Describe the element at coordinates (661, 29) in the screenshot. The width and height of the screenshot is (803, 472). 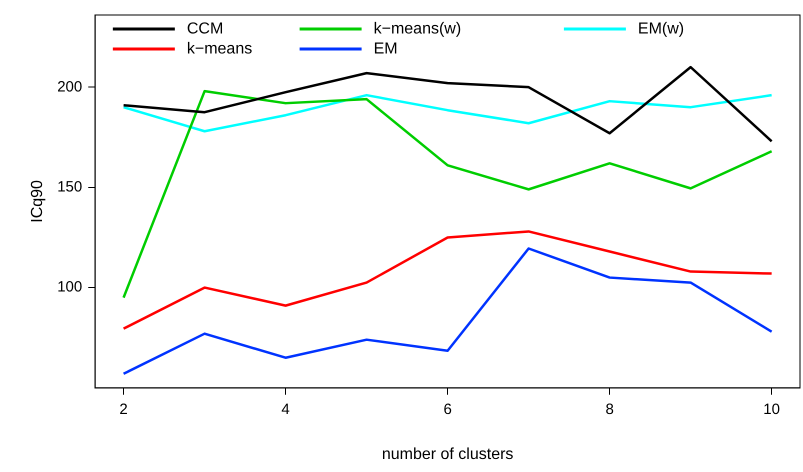
I see `legend-label: EM(w)` at that location.